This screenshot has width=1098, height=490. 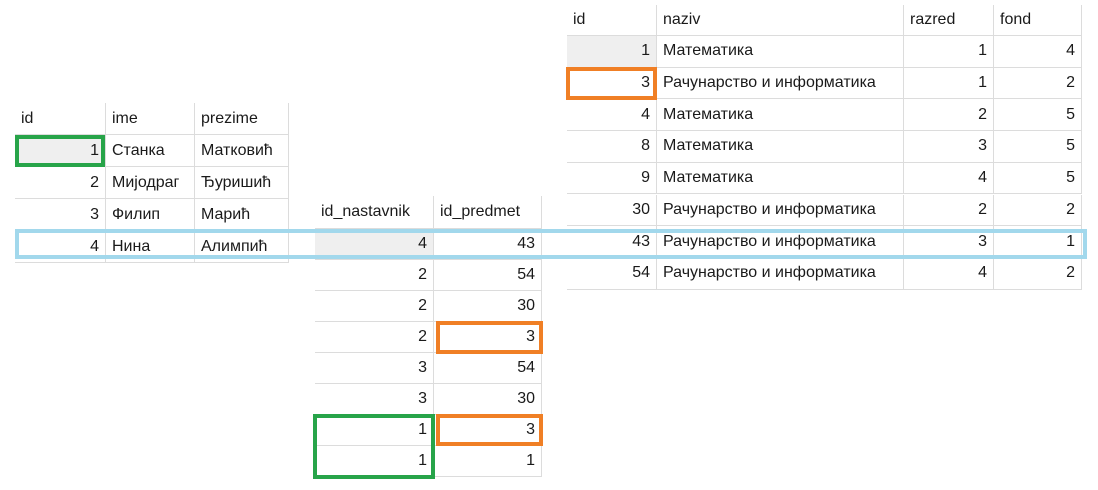 I want to click on nastavnik-row: 2 Мијодраг Ђуришић, so click(x=152, y=183).